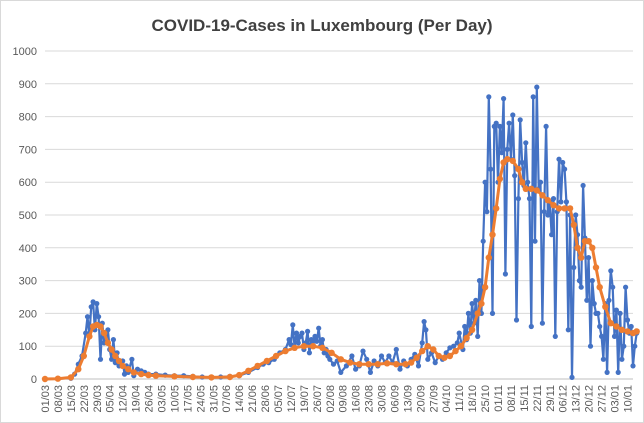 This screenshot has width=644, height=423. I want to click on x-tick-label: 07/06, so click(227, 399).